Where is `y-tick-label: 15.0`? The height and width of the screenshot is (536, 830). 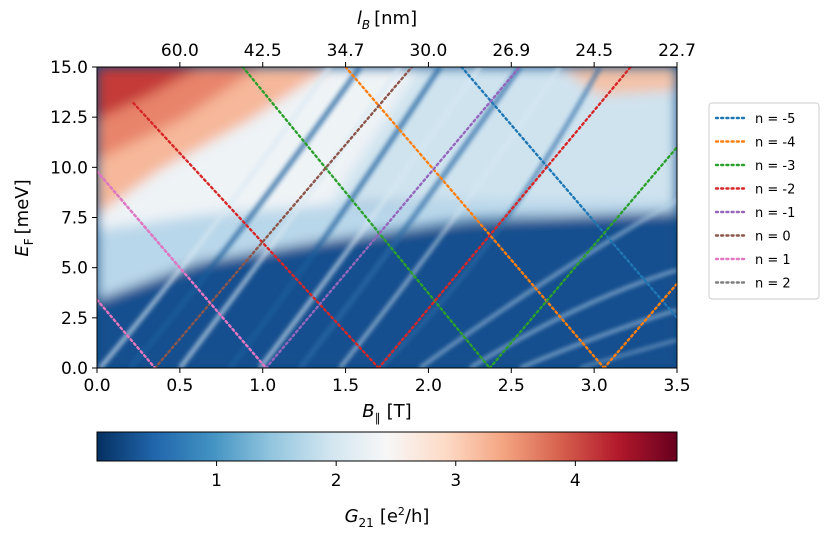
y-tick-label: 15.0 is located at coordinates (69, 68).